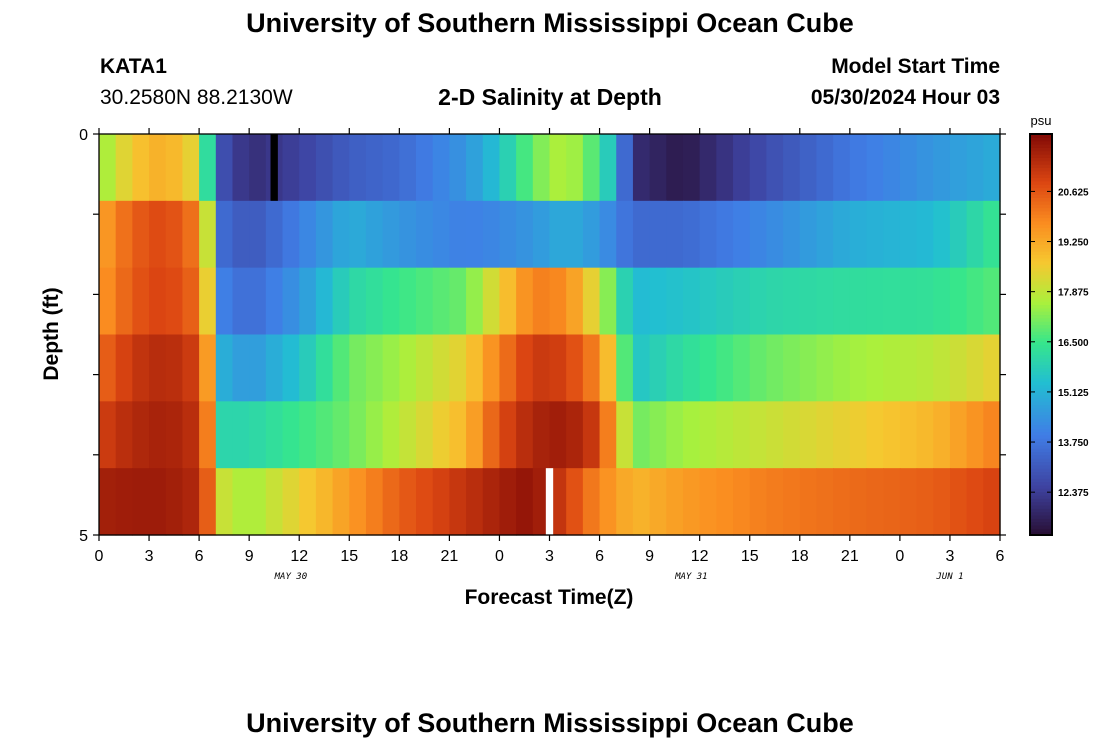 Image resolution: width=1100 pixels, height=750 pixels. Describe the element at coordinates (83, 536) in the screenshot. I see `y-tick-label: 5` at that location.